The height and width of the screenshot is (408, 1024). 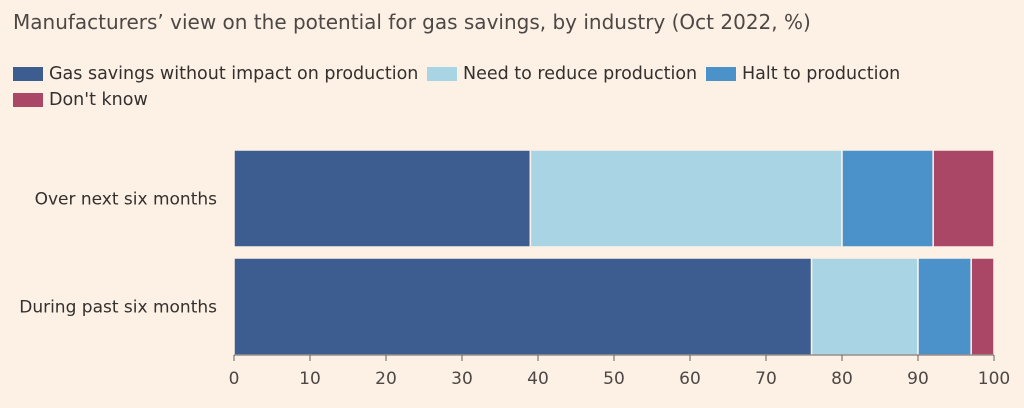 What do you see at coordinates (944, 306) in the screenshot?
I see `bar-during-past-six-months-halt-to-production` at bounding box center [944, 306].